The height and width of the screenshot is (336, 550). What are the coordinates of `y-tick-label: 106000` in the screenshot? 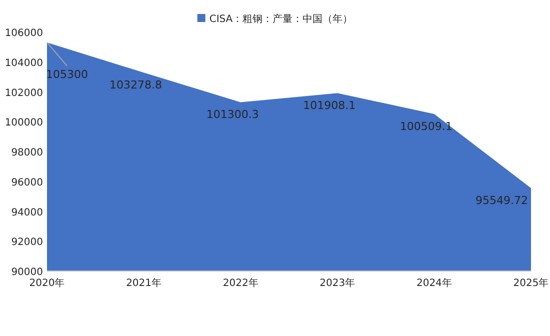 It's located at (23, 33).